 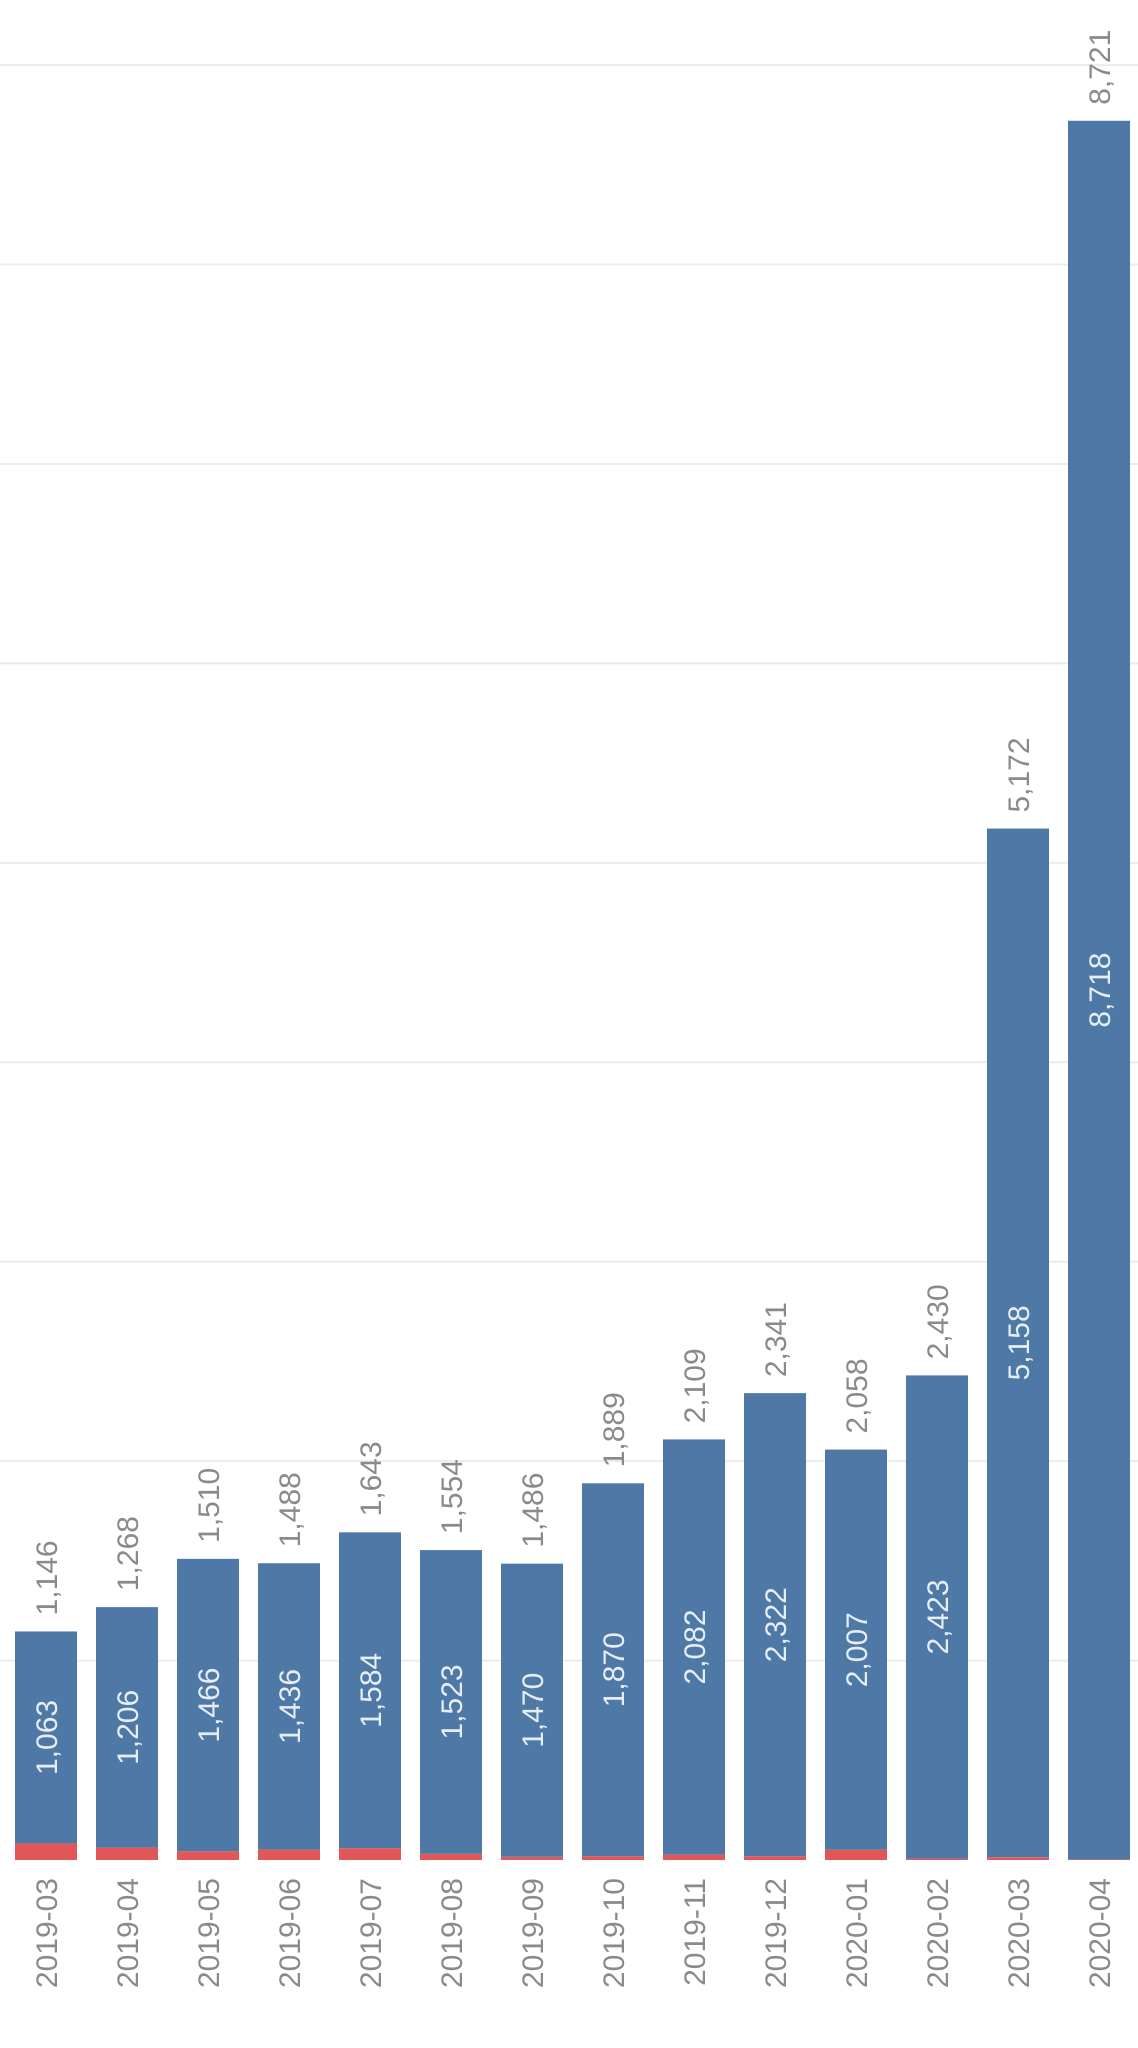 I want to click on x-tick-label: 2019-03, so click(x=47, y=1933).